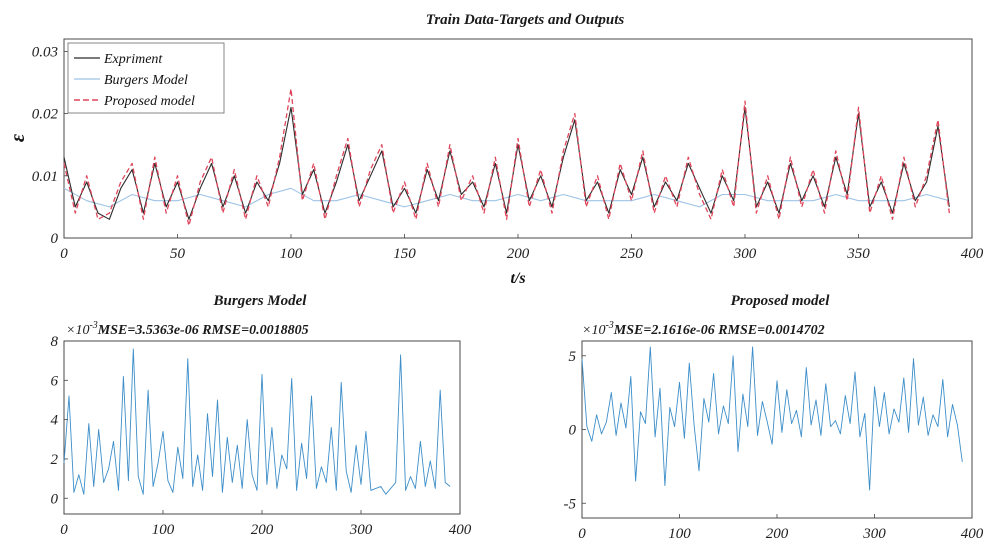  What do you see at coordinates (525, 20) in the screenshot?
I see `top-title: Train Data-Targets and Outputs` at bounding box center [525, 20].